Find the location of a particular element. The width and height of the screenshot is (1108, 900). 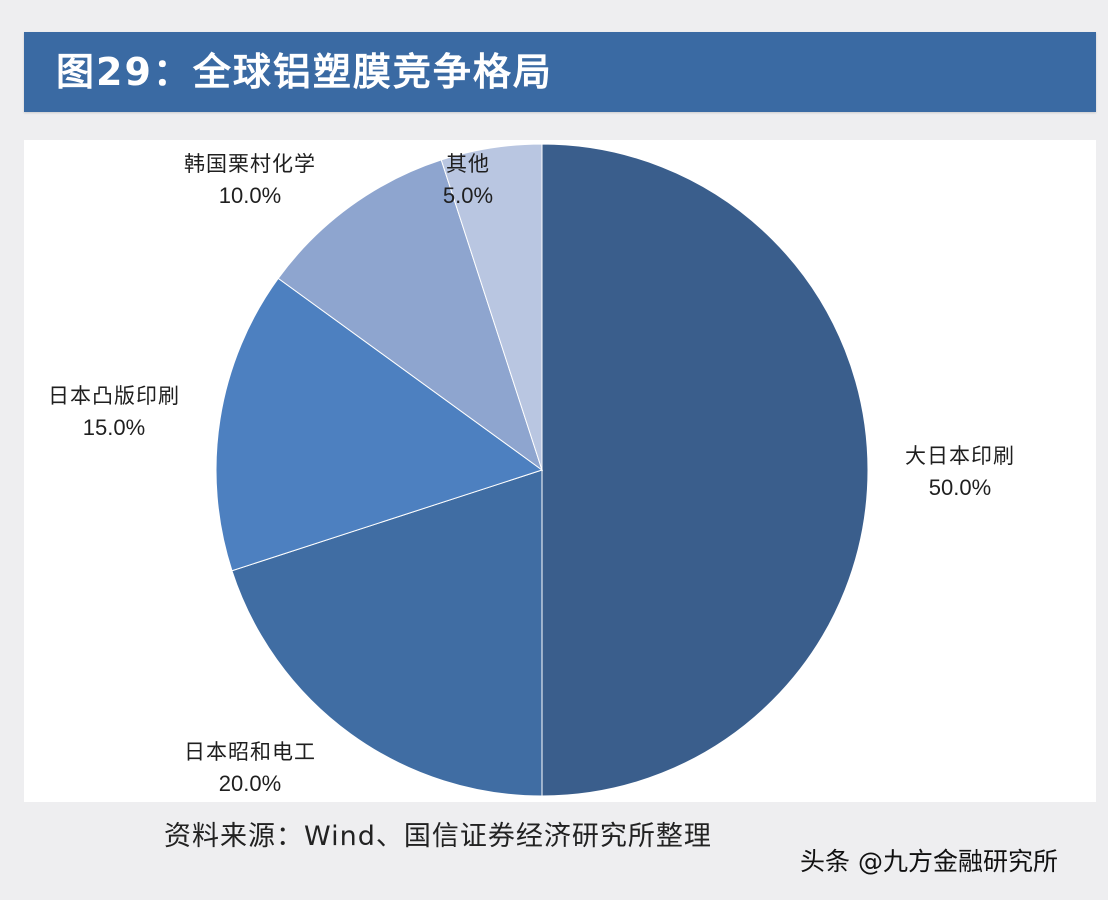

source-note: 资料来源：Wind、国信证券经济研究所整理 is located at coordinates (438, 836).